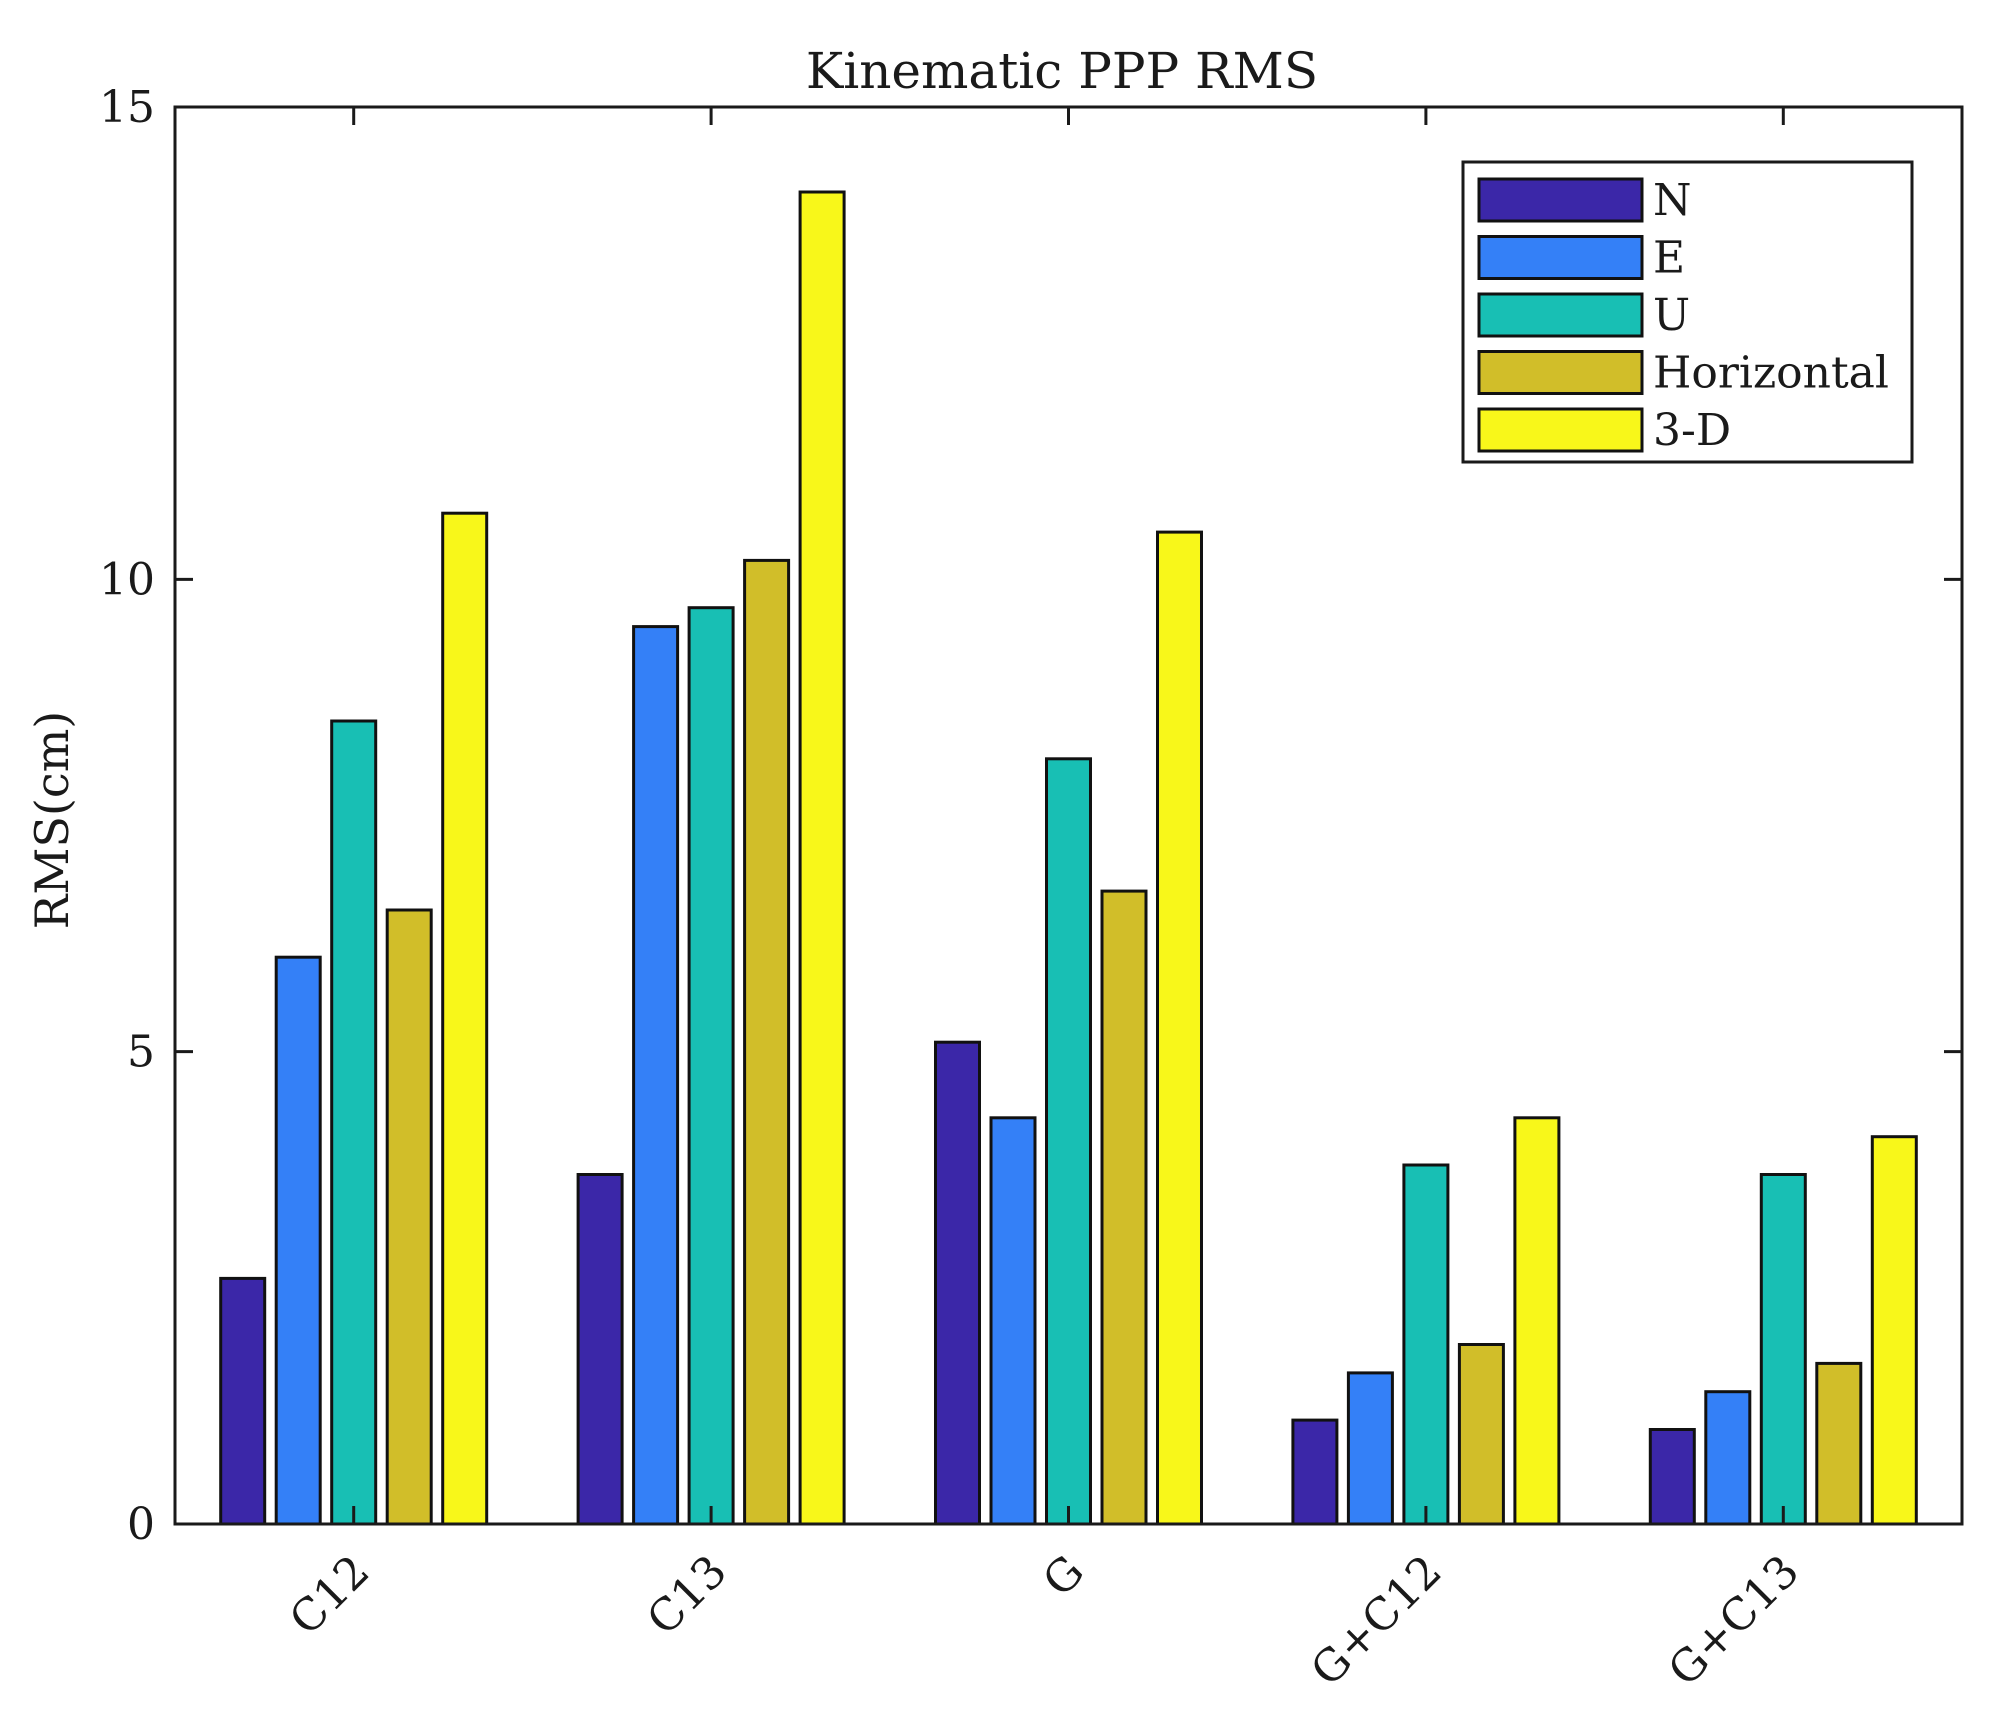 This screenshot has width=2005, height=1714. What do you see at coordinates (1062, 71) in the screenshot?
I see `chart-title: Kinematic PPP RMS` at bounding box center [1062, 71].